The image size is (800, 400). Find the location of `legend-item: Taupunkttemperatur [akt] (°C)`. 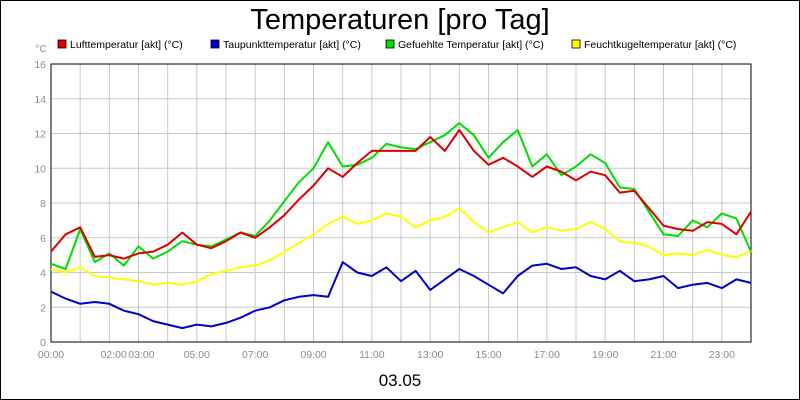

legend-item: Taupunkttemperatur [akt] (°C) is located at coordinates (285, 45).